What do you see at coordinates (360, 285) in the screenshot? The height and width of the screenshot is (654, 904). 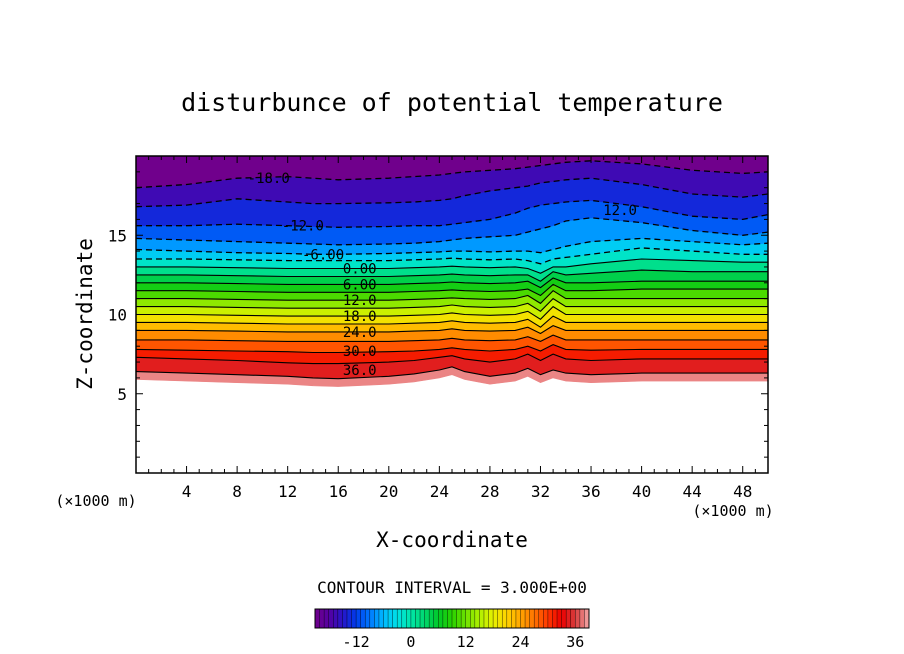 I see `contour-label: 6.00` at bounding box center [360, 285].